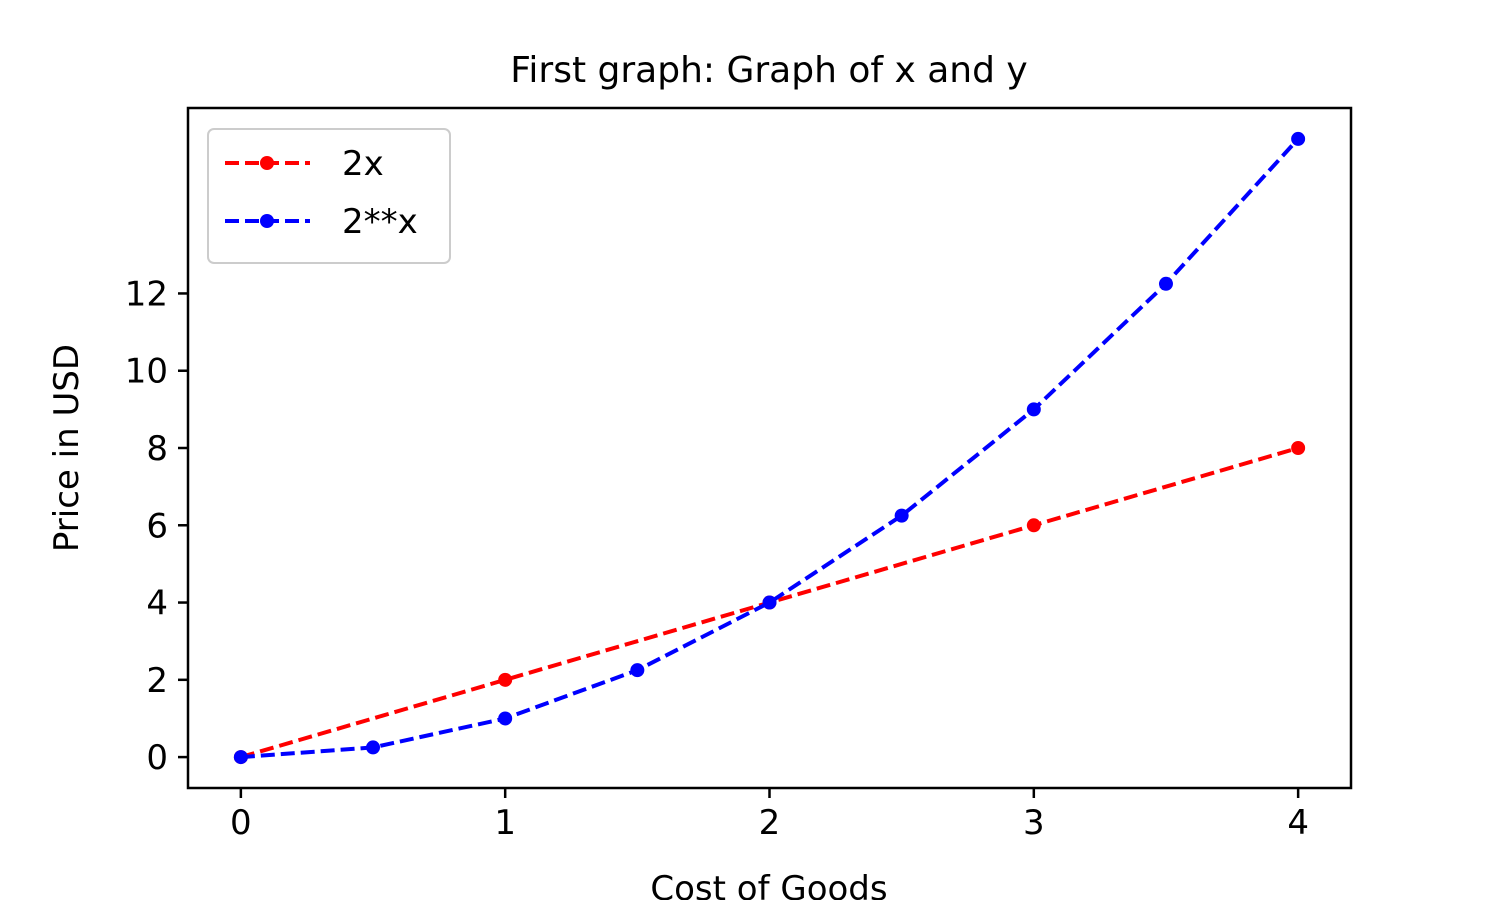 The height and width of the screenshot is (900, 1500). I want to click on x-tick-label-2: 2, so click(770, 823).